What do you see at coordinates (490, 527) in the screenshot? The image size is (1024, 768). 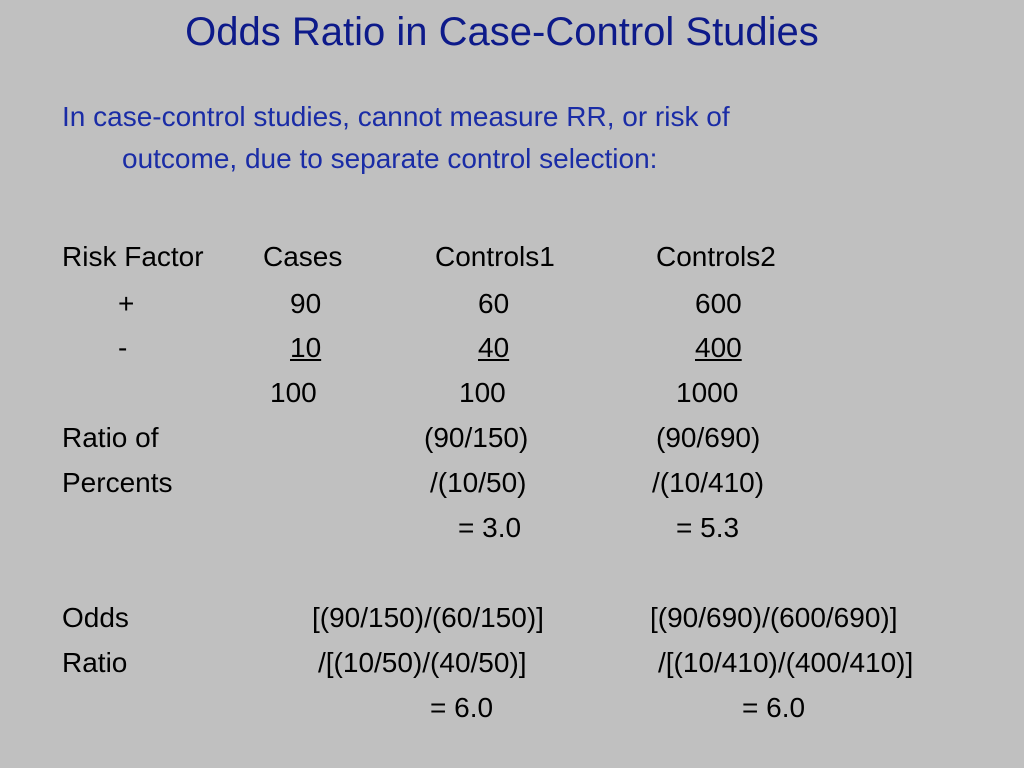 I see `rop-controls1-result: = 3.0` at bounding box center [490, 527].